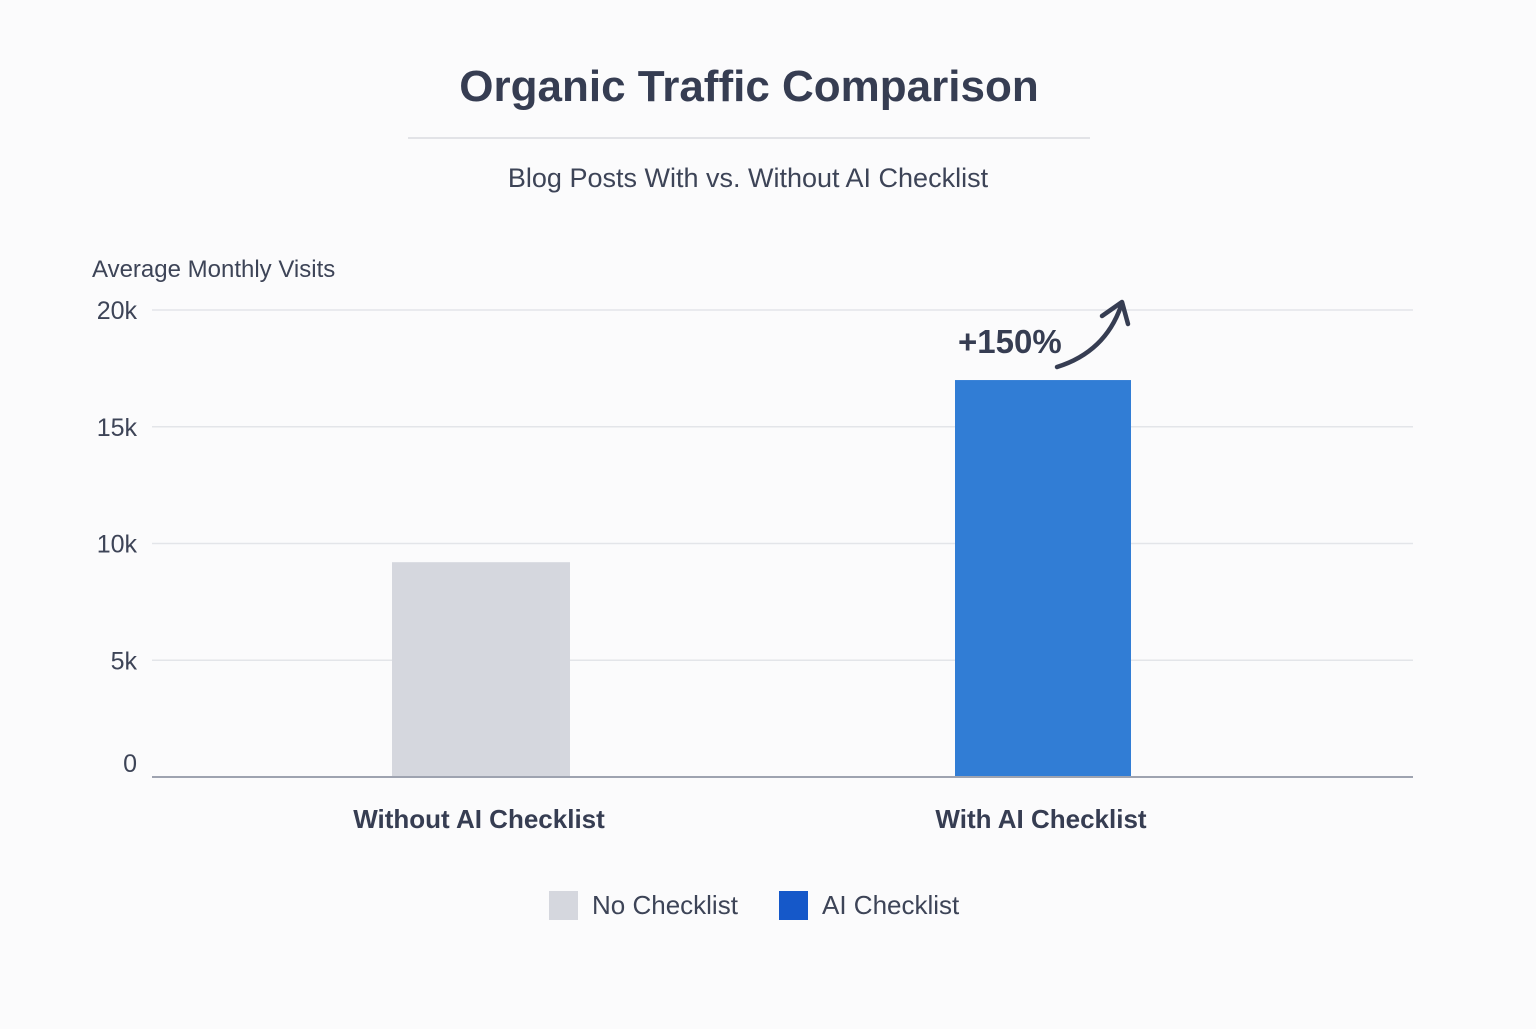  What do you see at coordinates (891, 905) in the screenshot?
I see `legend-label: AI Checklist` at bounding box center [891, 905].